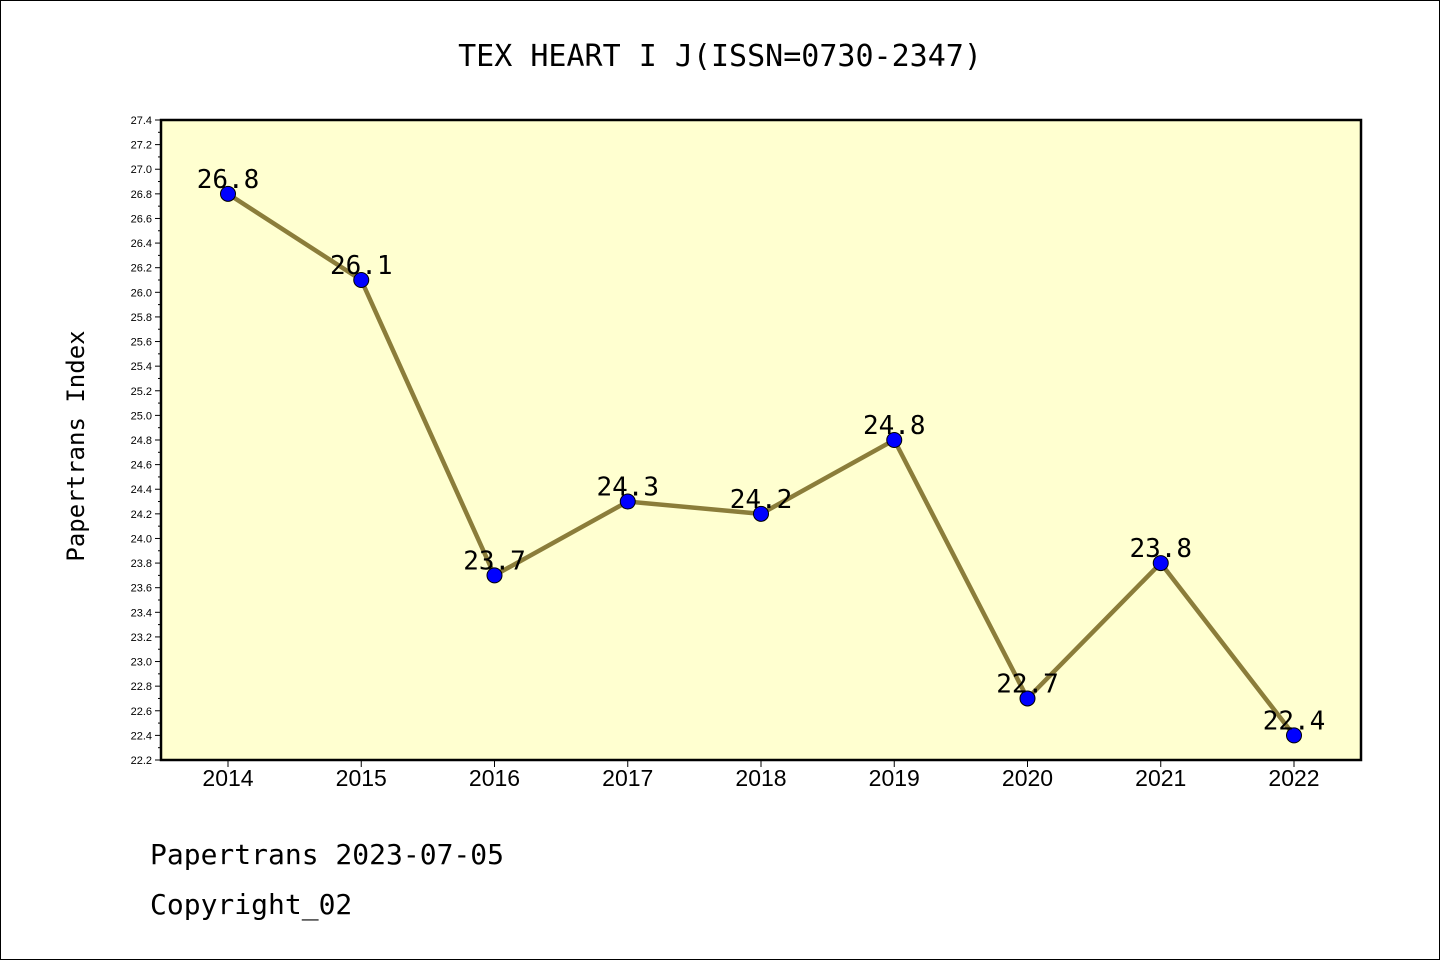 This screenshot has width=1440, height=960. I want to click on data-label: 22.4, so click(1294, 721).